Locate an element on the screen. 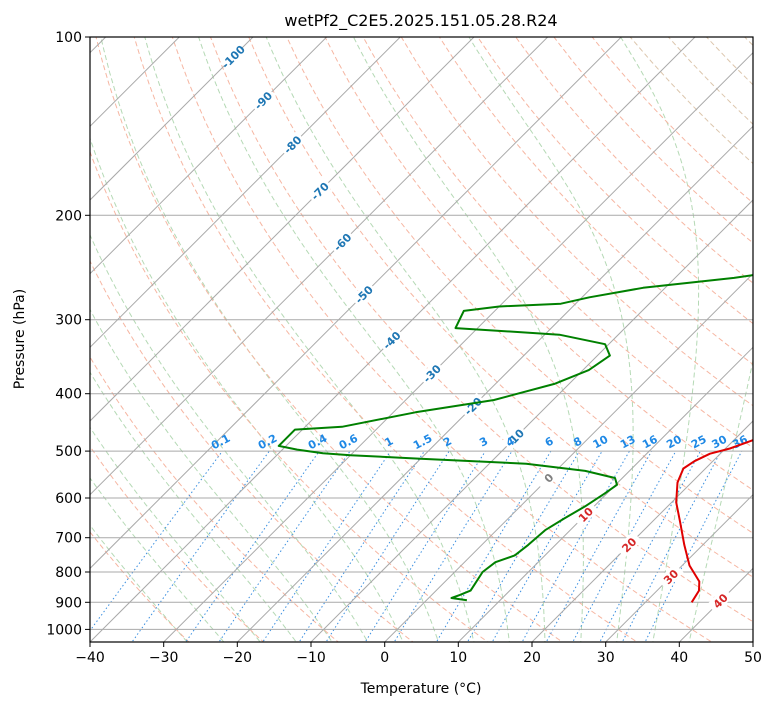  x-tick-label: −30 is located at coordinates (164, 658).